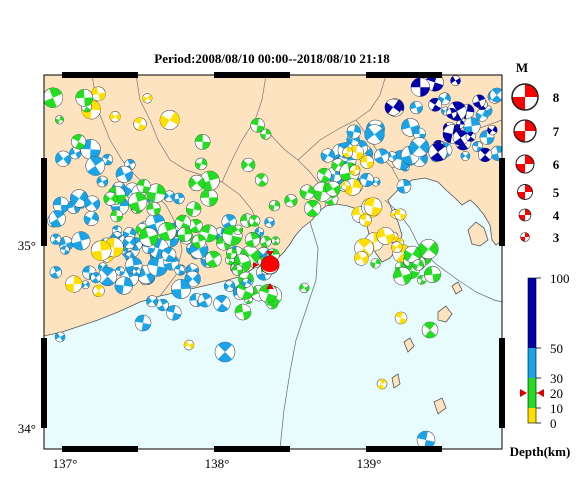 Image resolution: width=580 pixels, height=500 pixels. Describe the element at coordinates (540, 365) in the screenshot. I see `depth-colorbar: 100 50 30 20 10 0 Depth(km)` at that location.